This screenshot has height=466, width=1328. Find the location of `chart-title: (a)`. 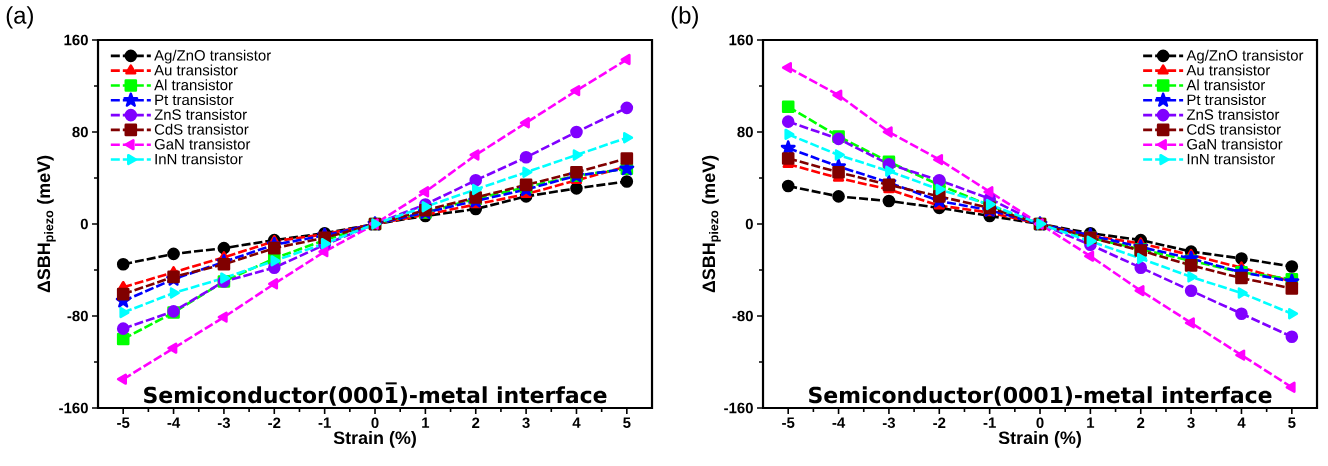

chart-title: (a) is located at coordinates (19, 17).